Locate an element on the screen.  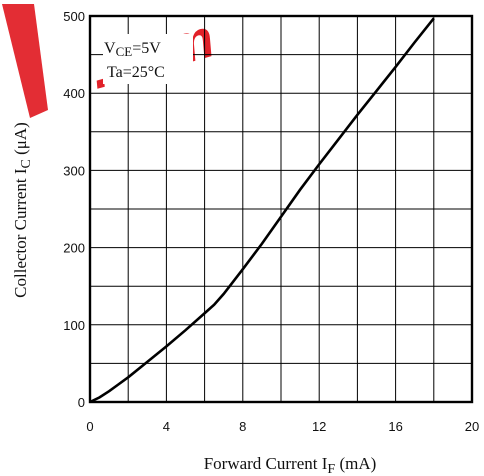
y-tick-label: 200 is located at coordinates (74, 248).